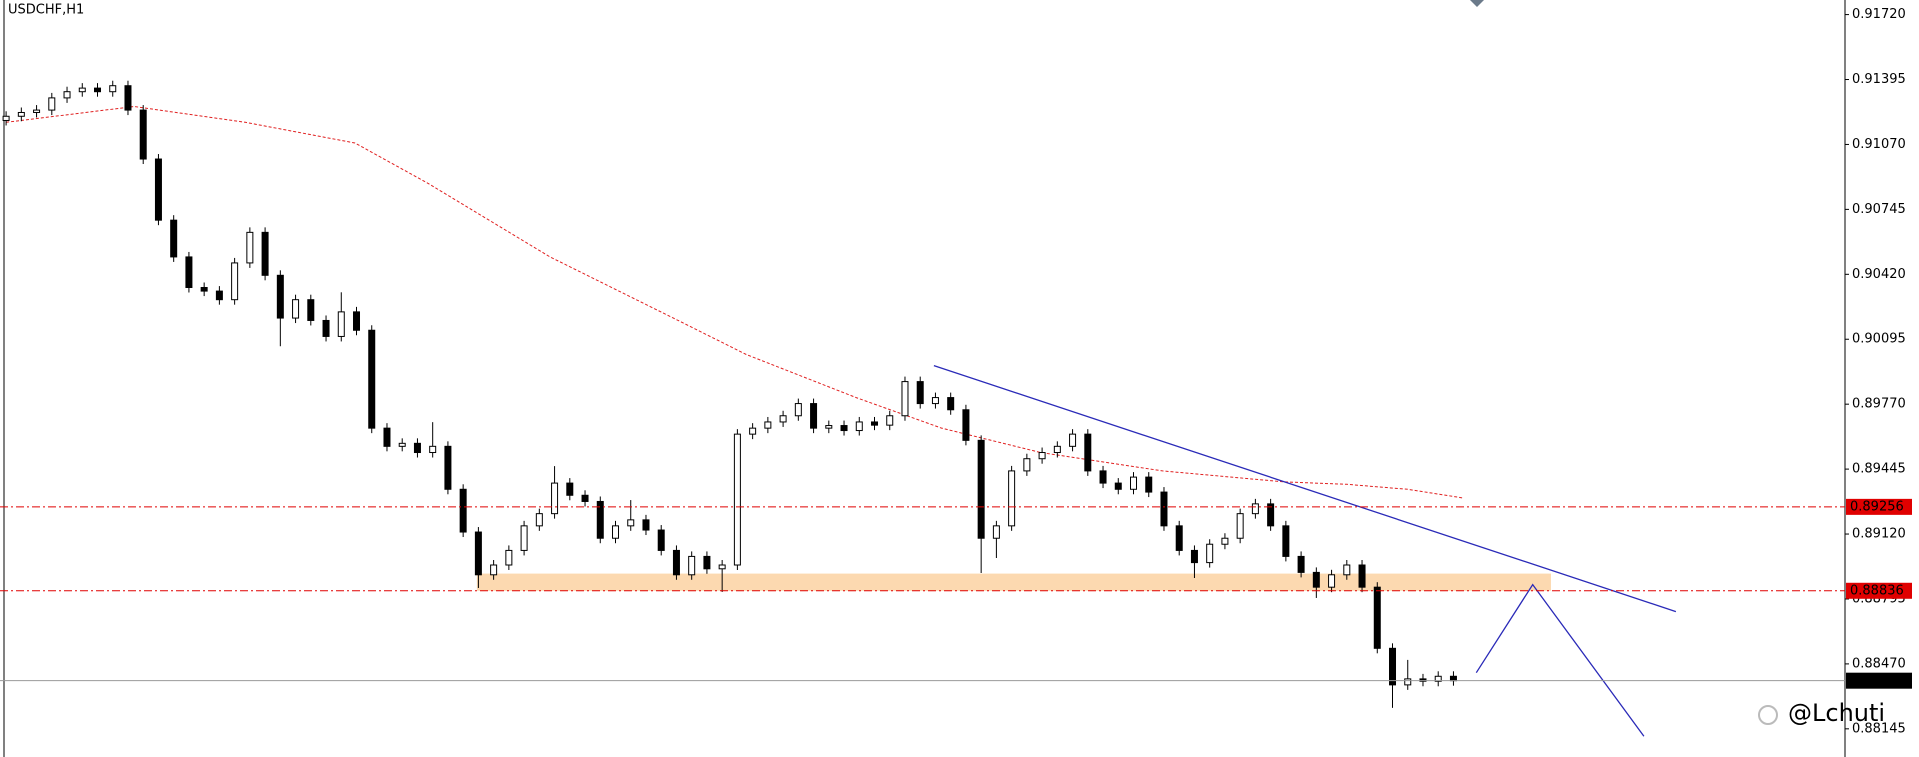 The width and height of the screenshot is (1919, 757). What do you see at coordinates (1879, 728) in the screenshot?
I see `y-tick-label: 0.88145` at bounding box center [1879, 728].